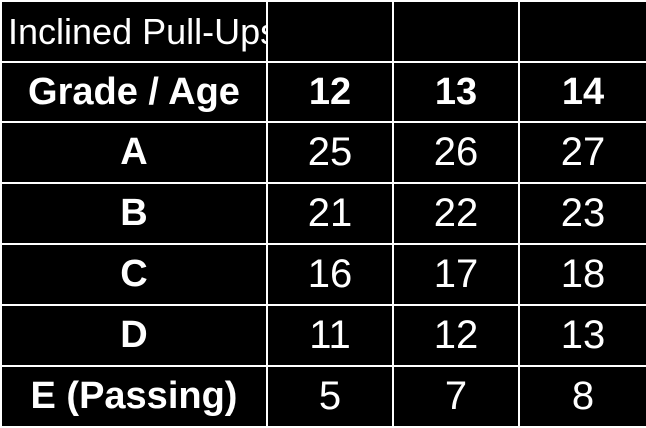 Image resolution: width=646 pixels, height=428 pixels. What do you see at coordinates (456, 92) in the screenshot?
I see `header-age-13: 13` at bounding box center [456, 92].